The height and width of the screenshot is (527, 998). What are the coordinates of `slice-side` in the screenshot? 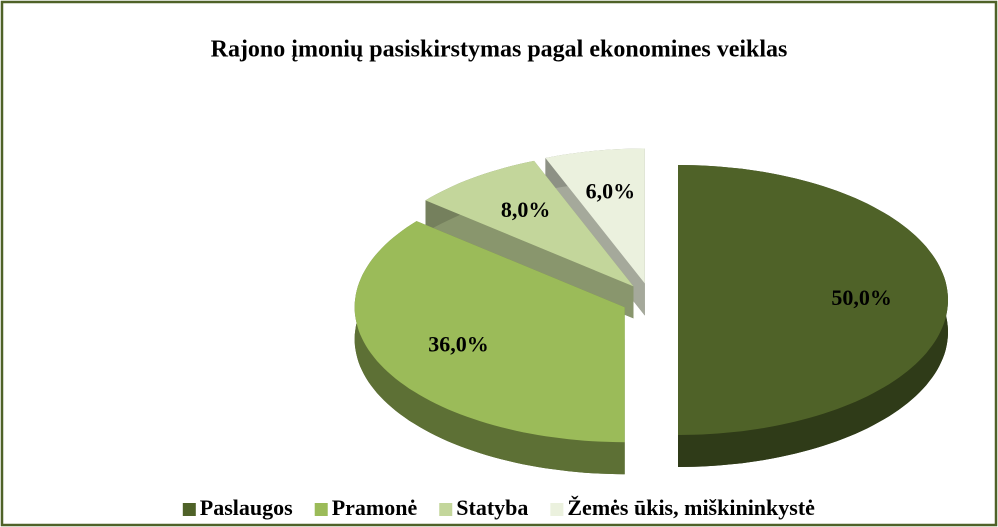 It's located at (489, 348).